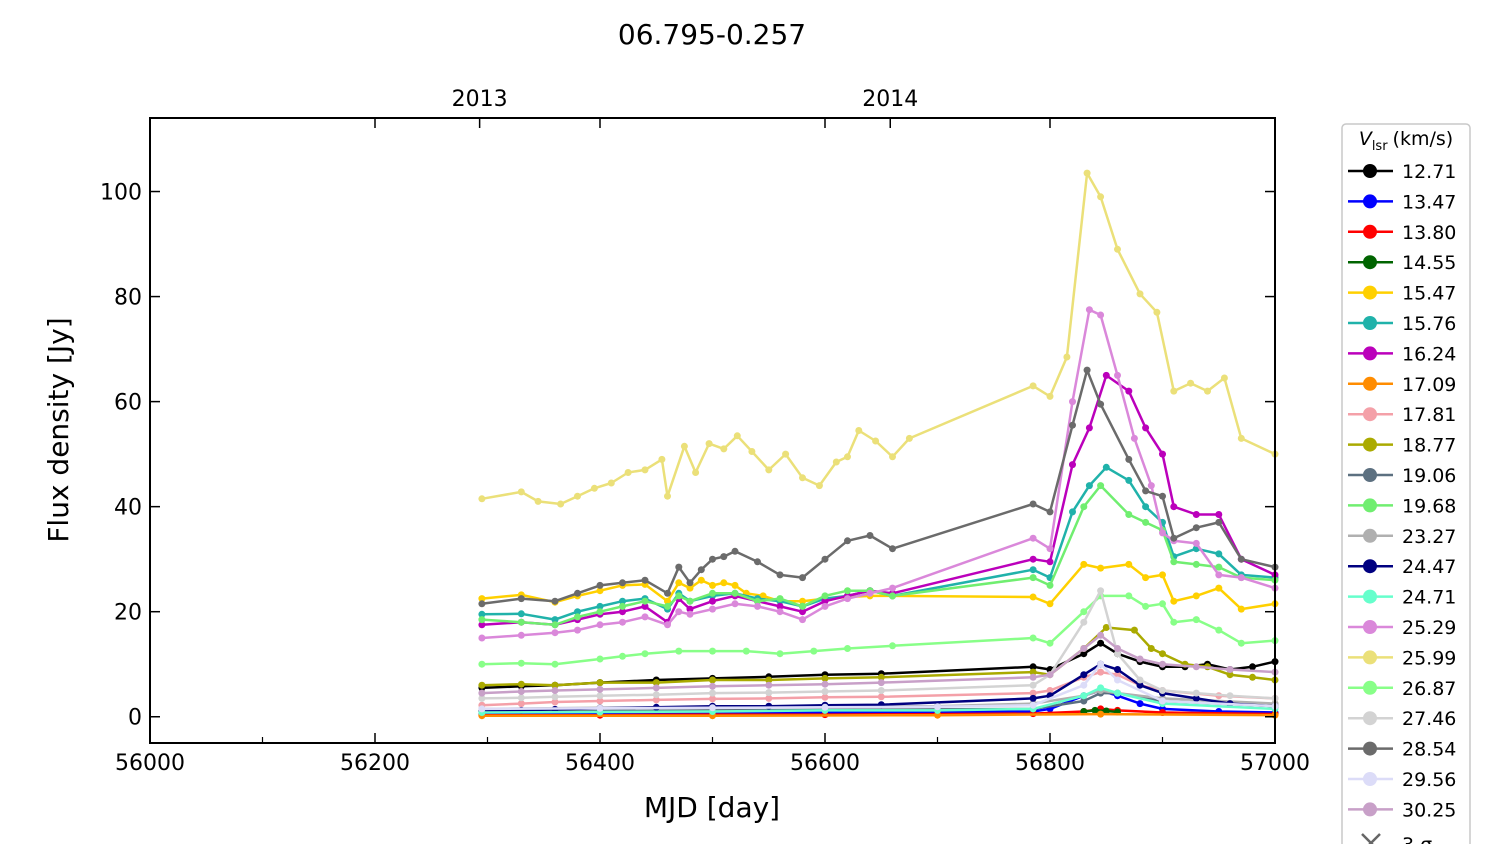 The height and width of the screenshot is (844, 1500). I want to click on legend-label: 25.99, so click(1429, 658).